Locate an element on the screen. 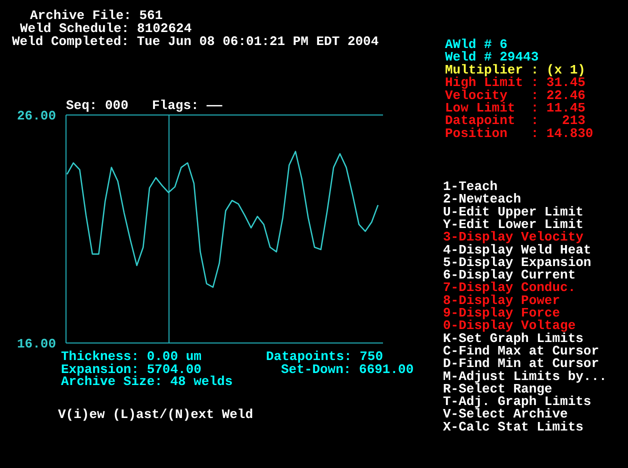 Image resolution: width=628 pixels, height=468 pixels. text: X-Calc Stat Limits is located at coordinates (513, 426).